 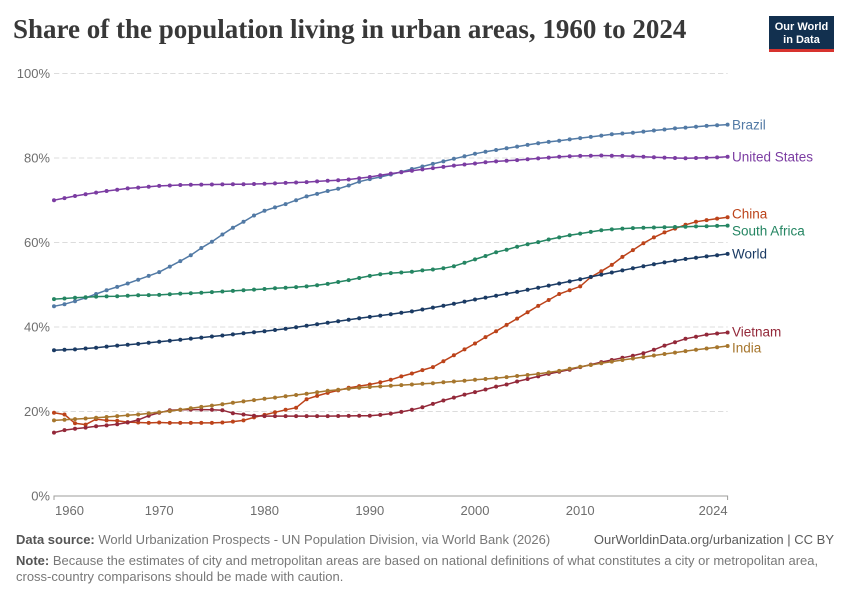 What do you see at coordinates (475, 510) in the screenshot?
I see `svg-text: 2000` at bounding box center [475, 510].